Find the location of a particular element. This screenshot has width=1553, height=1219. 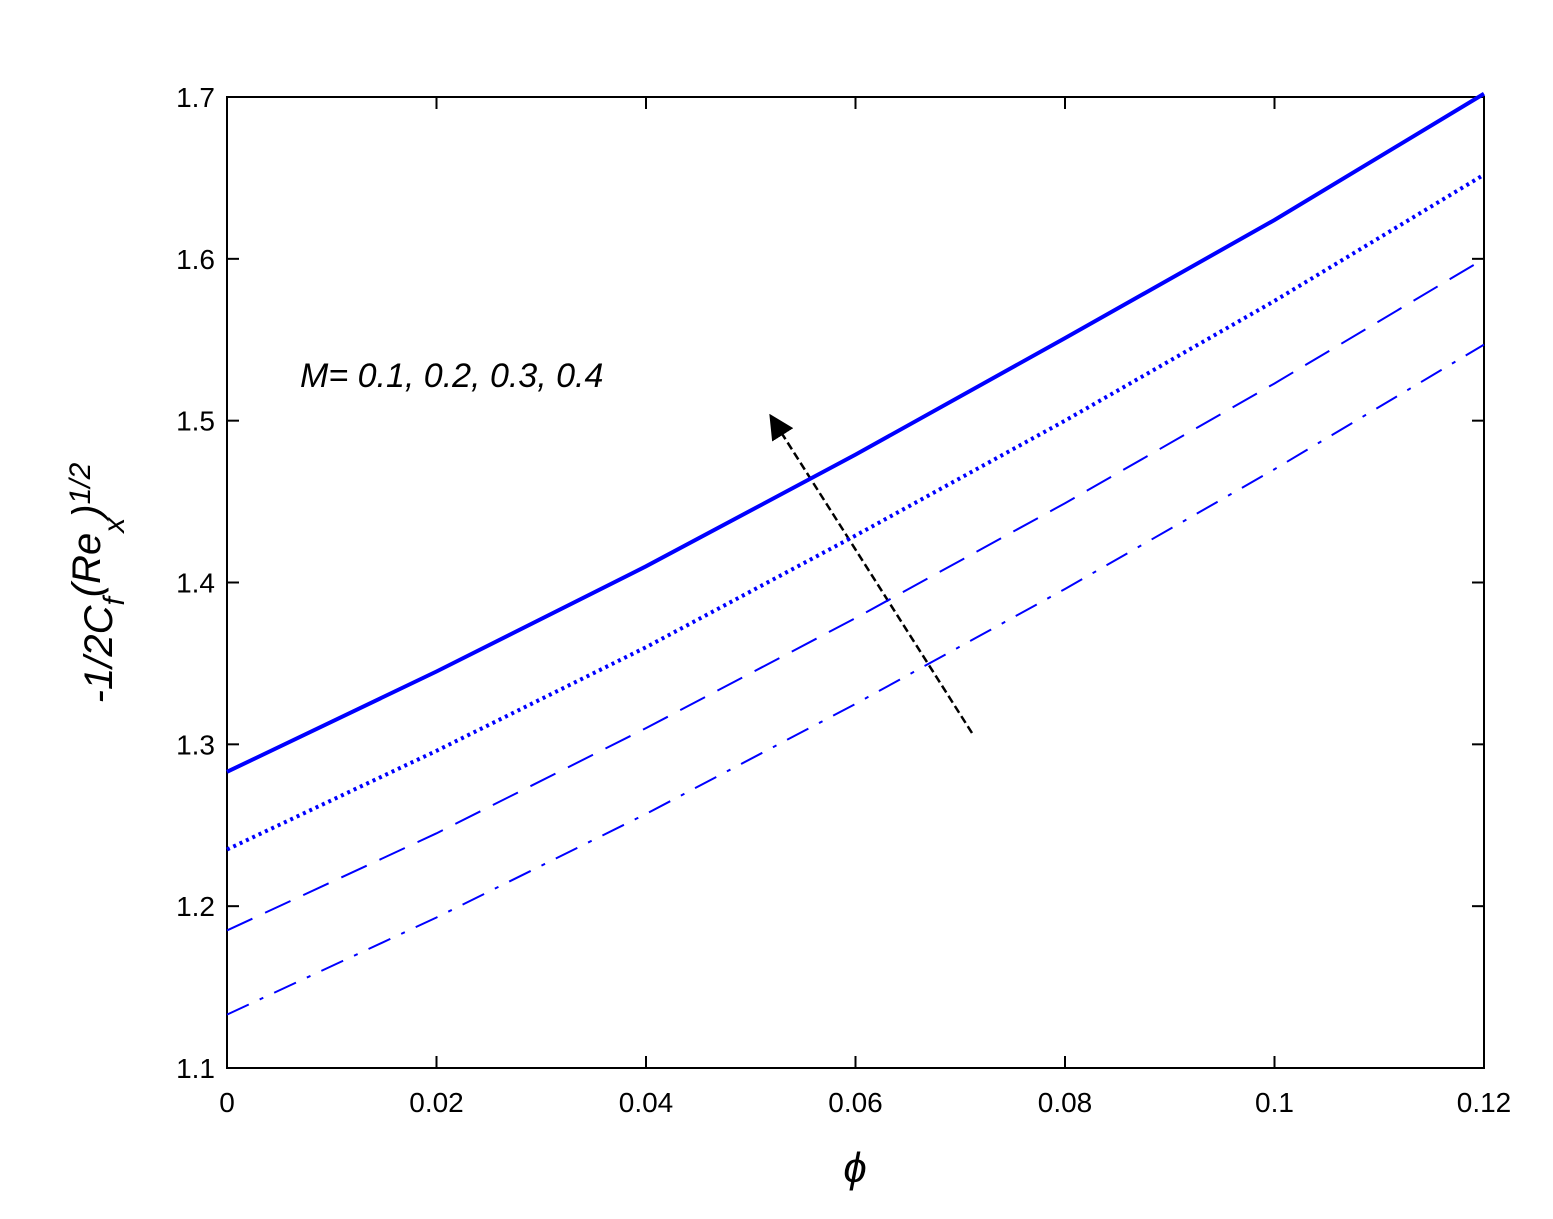

x-axis-label: ϕ is located at coordinates (854, 1167).